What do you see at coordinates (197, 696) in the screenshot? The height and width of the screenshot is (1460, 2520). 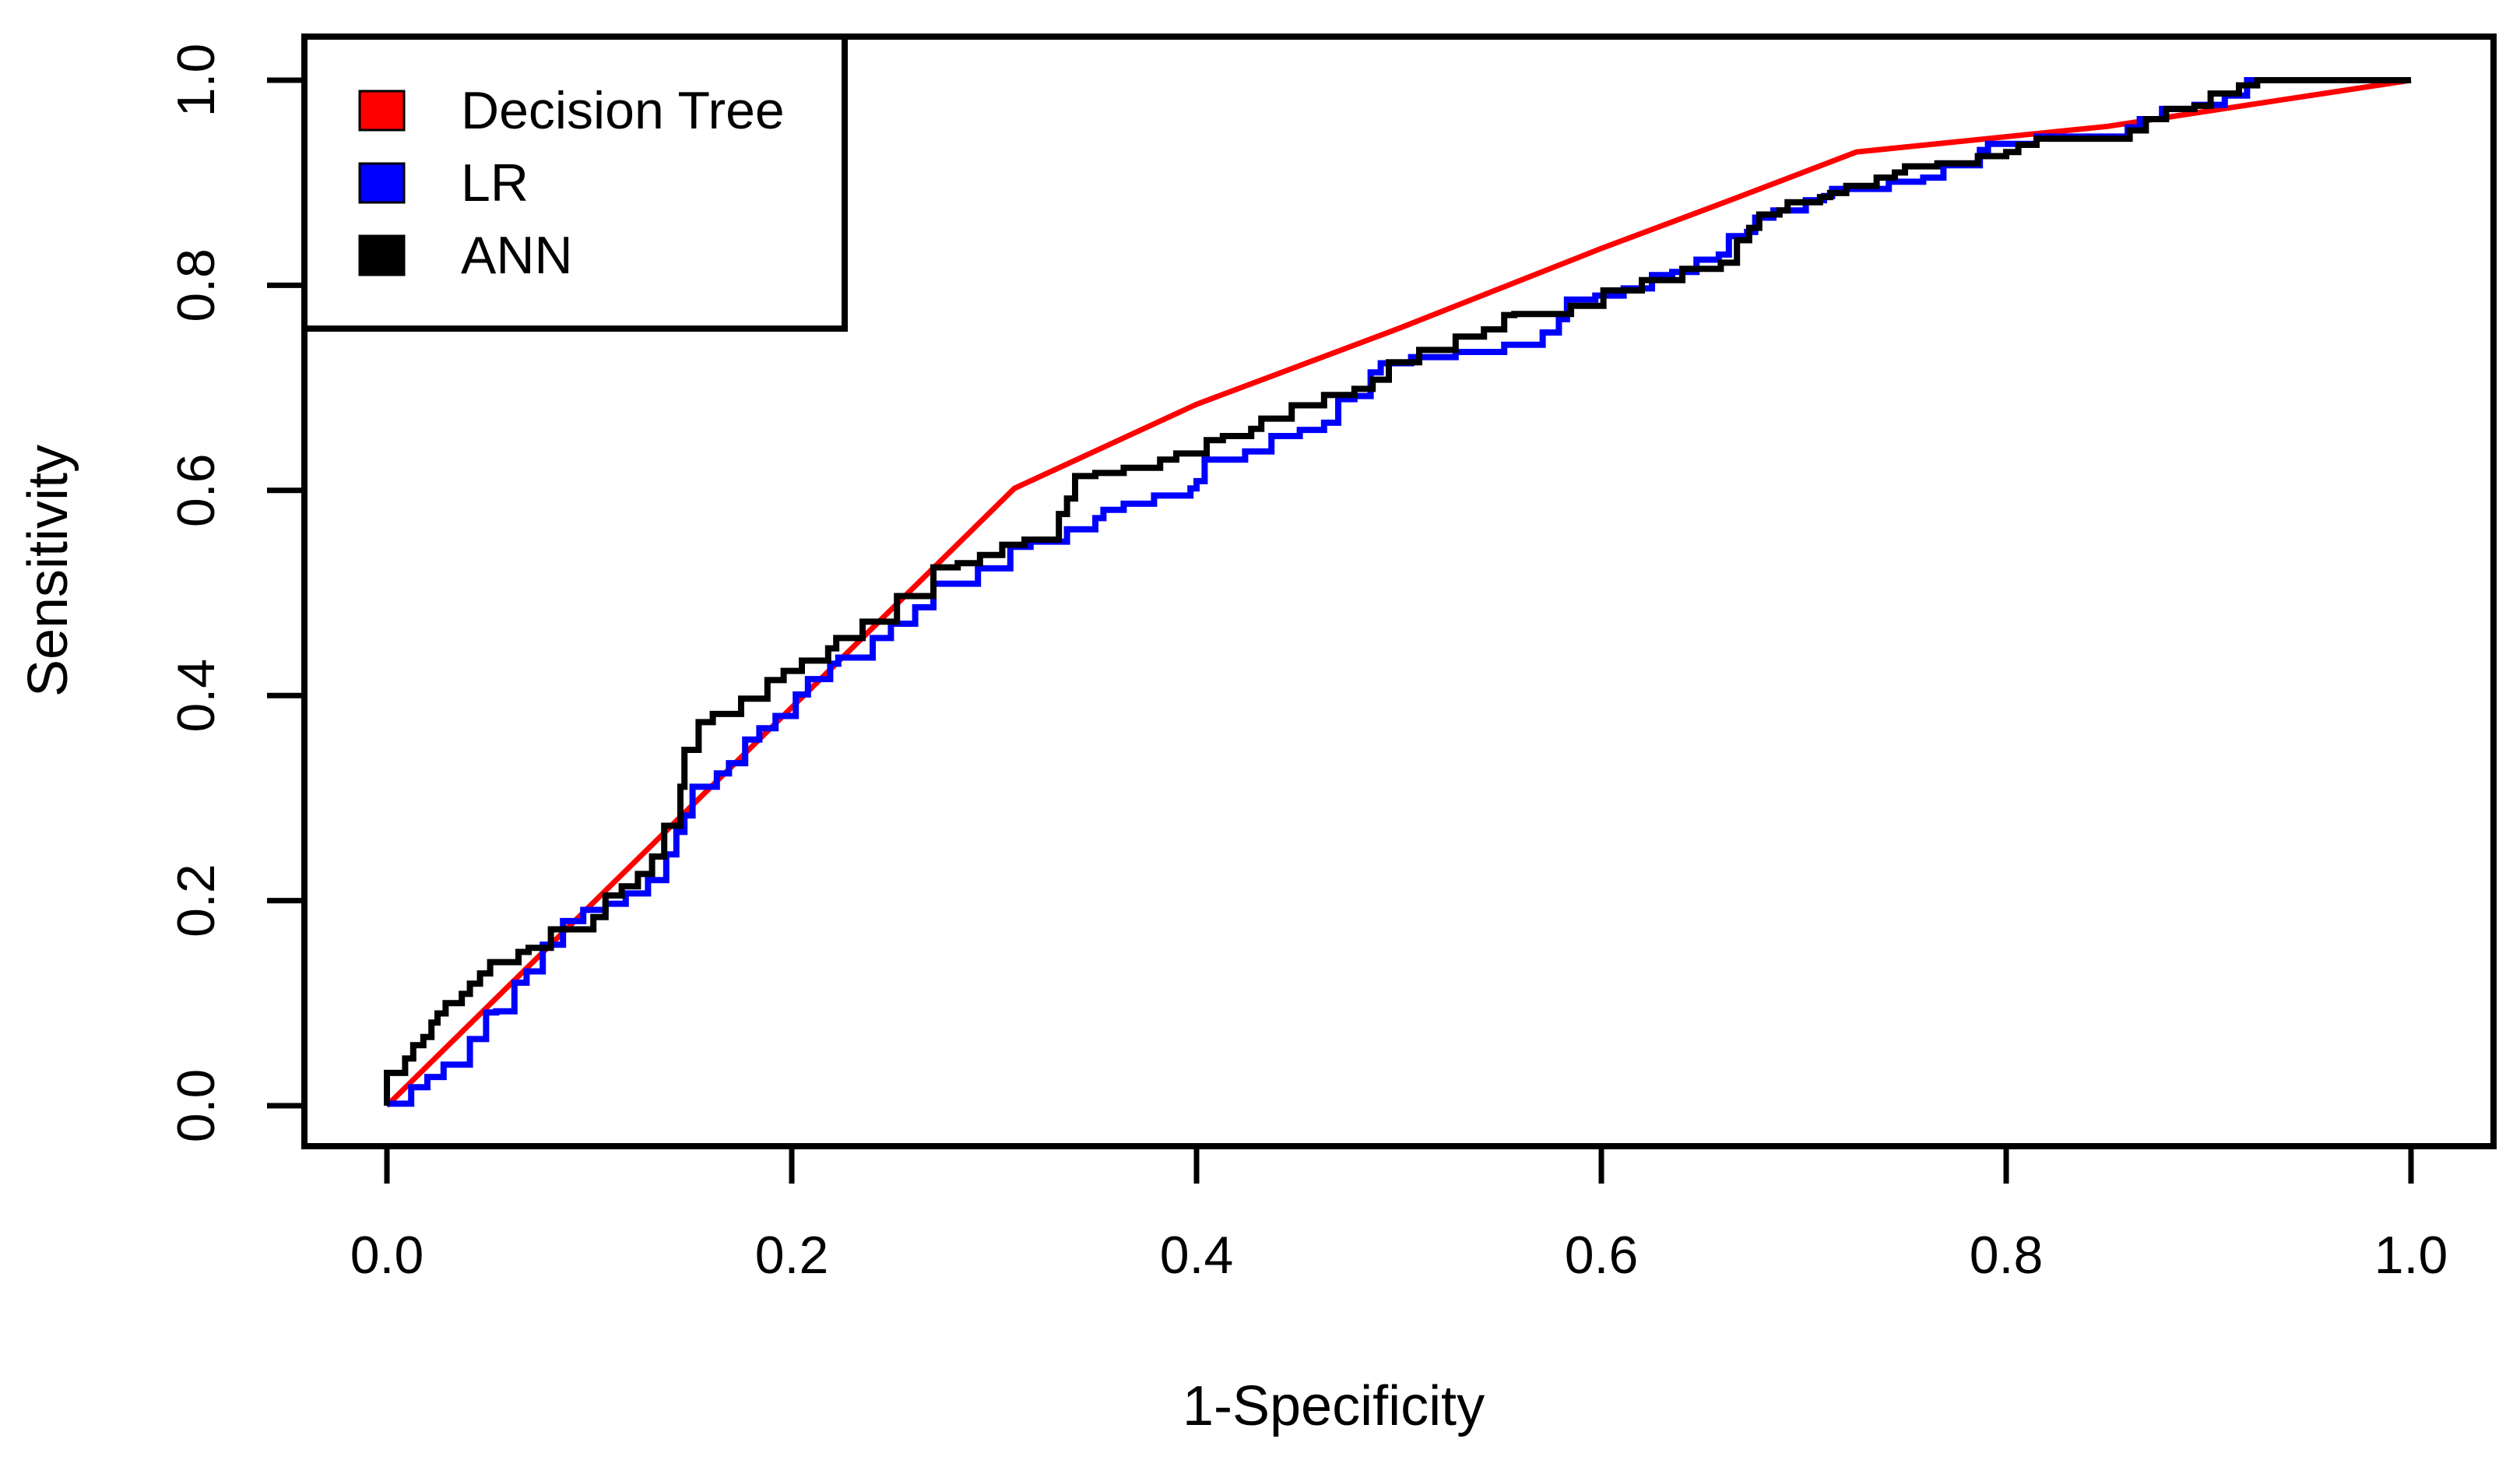 I see `y-tick-label: 0.4` at bounding box center [197, 696].